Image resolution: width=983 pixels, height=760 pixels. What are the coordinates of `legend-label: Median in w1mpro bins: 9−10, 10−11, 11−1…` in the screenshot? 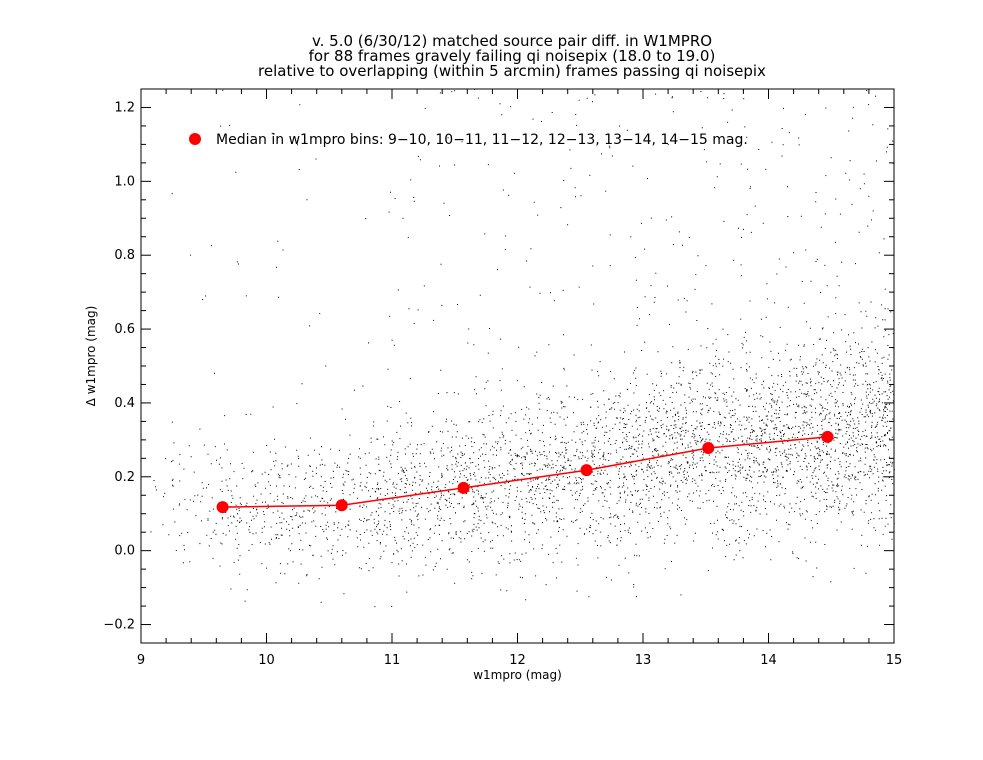 It's located at (482, 140).